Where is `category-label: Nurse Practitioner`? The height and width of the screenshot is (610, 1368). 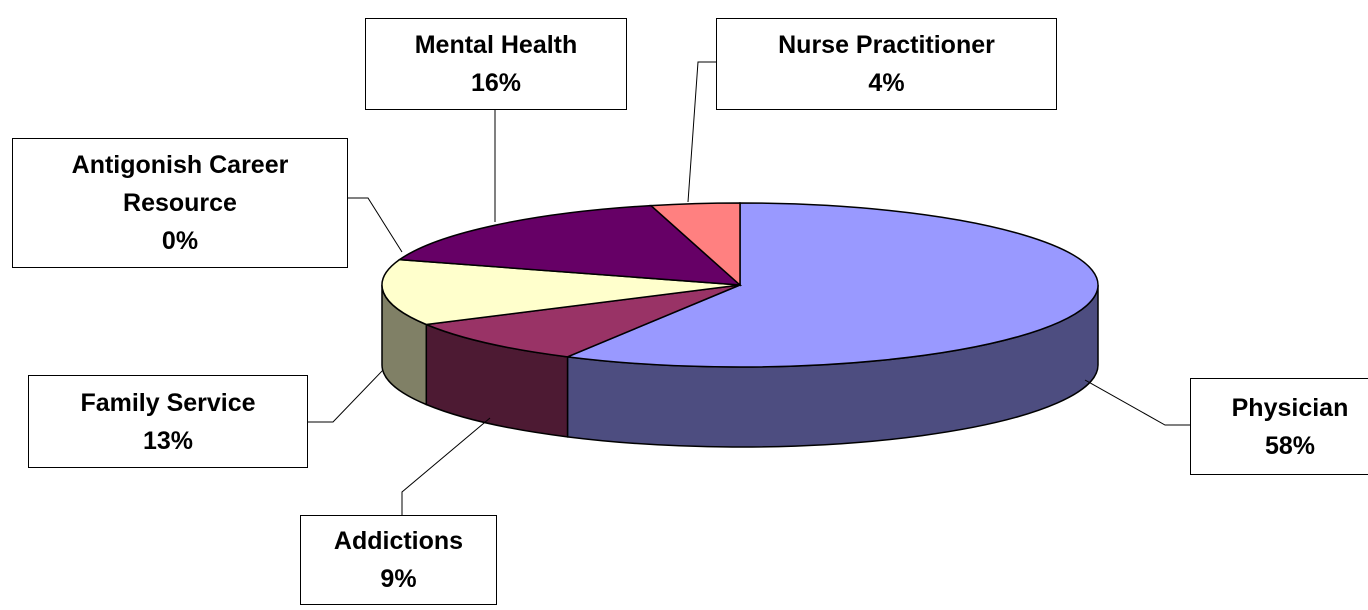
category-label: Nurse Practitioner is located at coordinates (886, 45).